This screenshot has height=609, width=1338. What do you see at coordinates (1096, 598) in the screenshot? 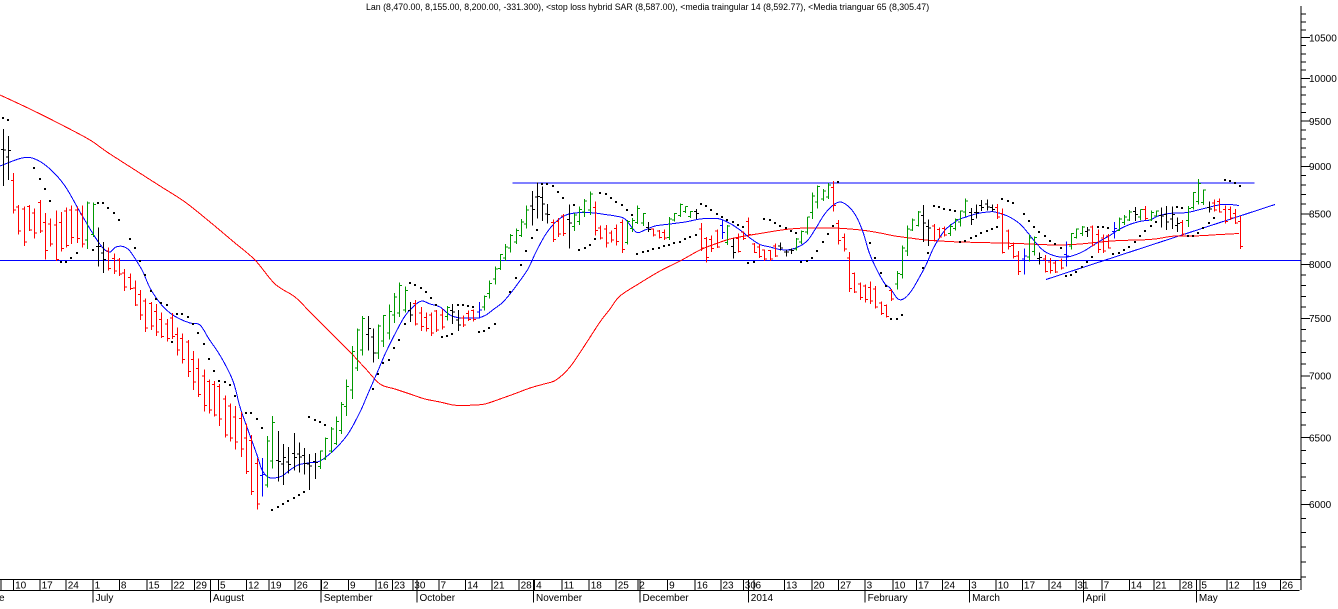
I see `svg-text: April` at bounding box center [1096, 598].